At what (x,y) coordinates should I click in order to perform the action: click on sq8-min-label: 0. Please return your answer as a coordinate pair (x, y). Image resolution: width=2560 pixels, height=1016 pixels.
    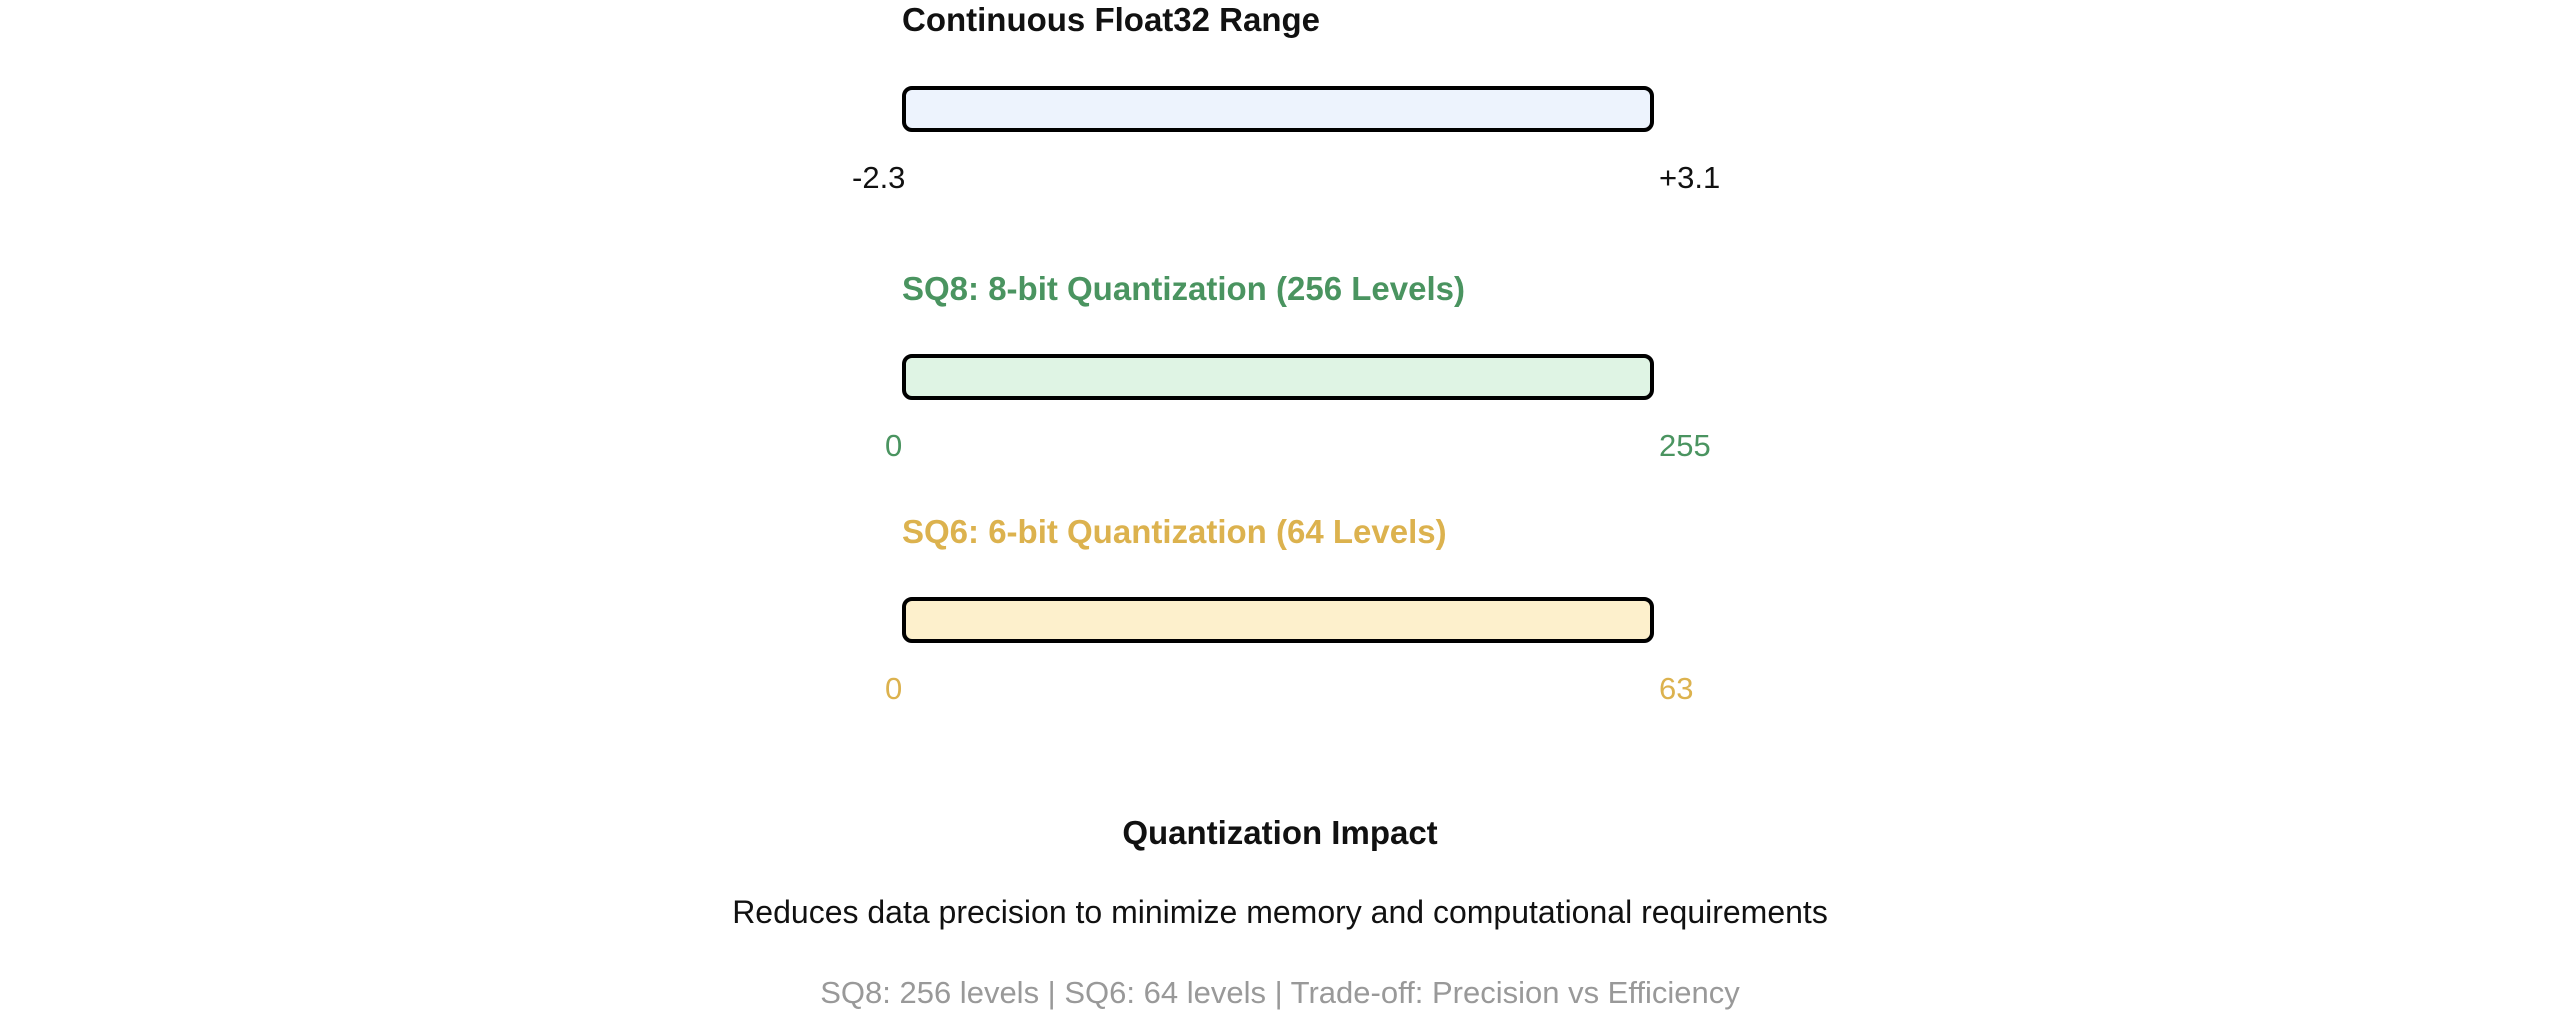
    Looking at the image, I should click on (894, 445).